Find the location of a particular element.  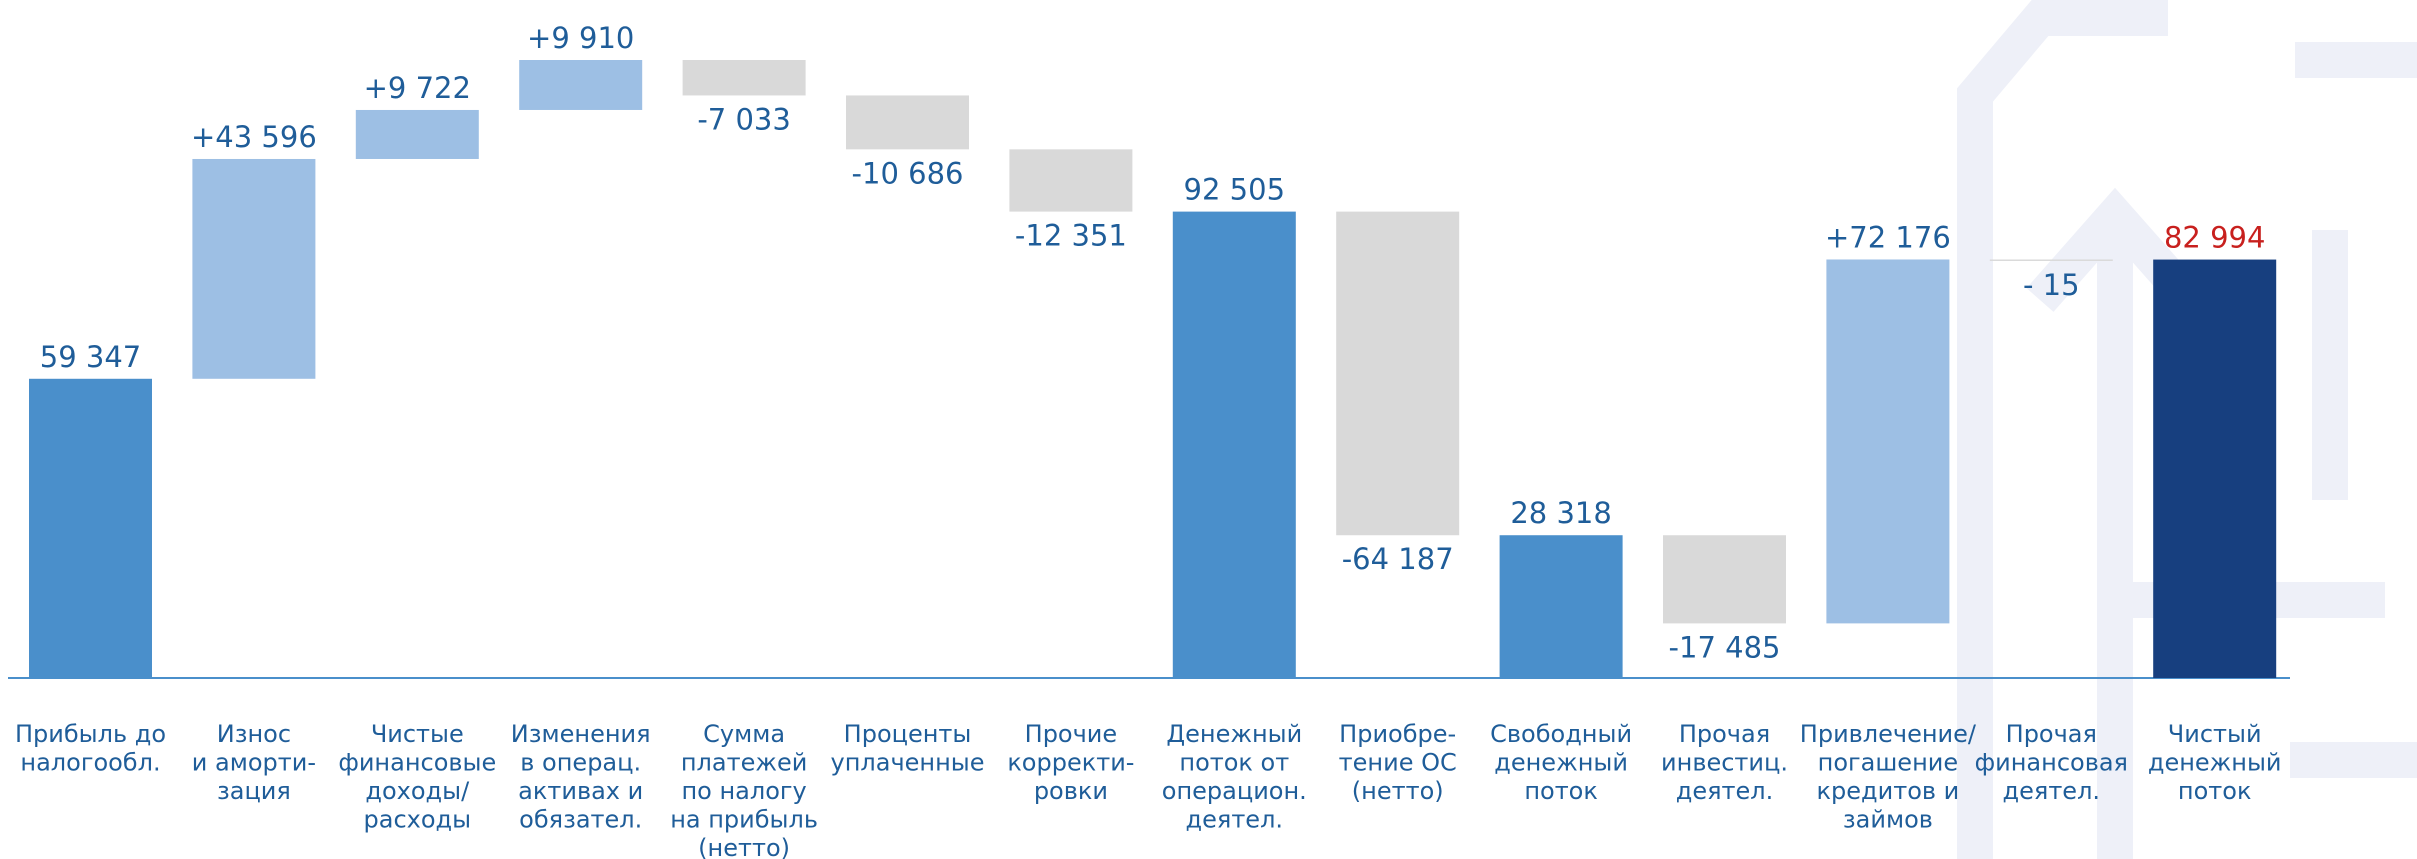

category-label: Изменения в операц. активах и обязател. is located at coordinates (581, 777).